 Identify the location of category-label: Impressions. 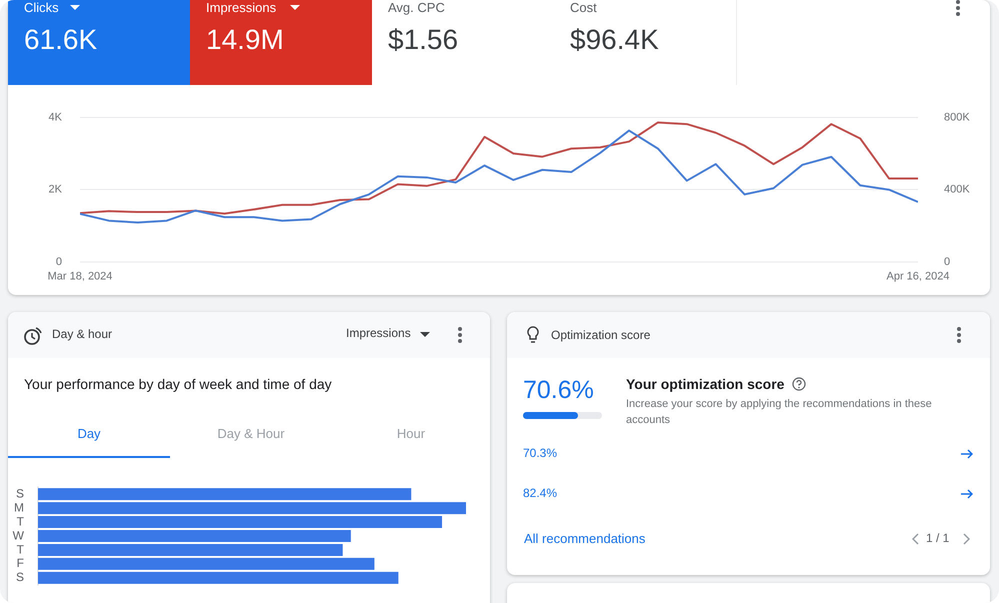
(241, 7).